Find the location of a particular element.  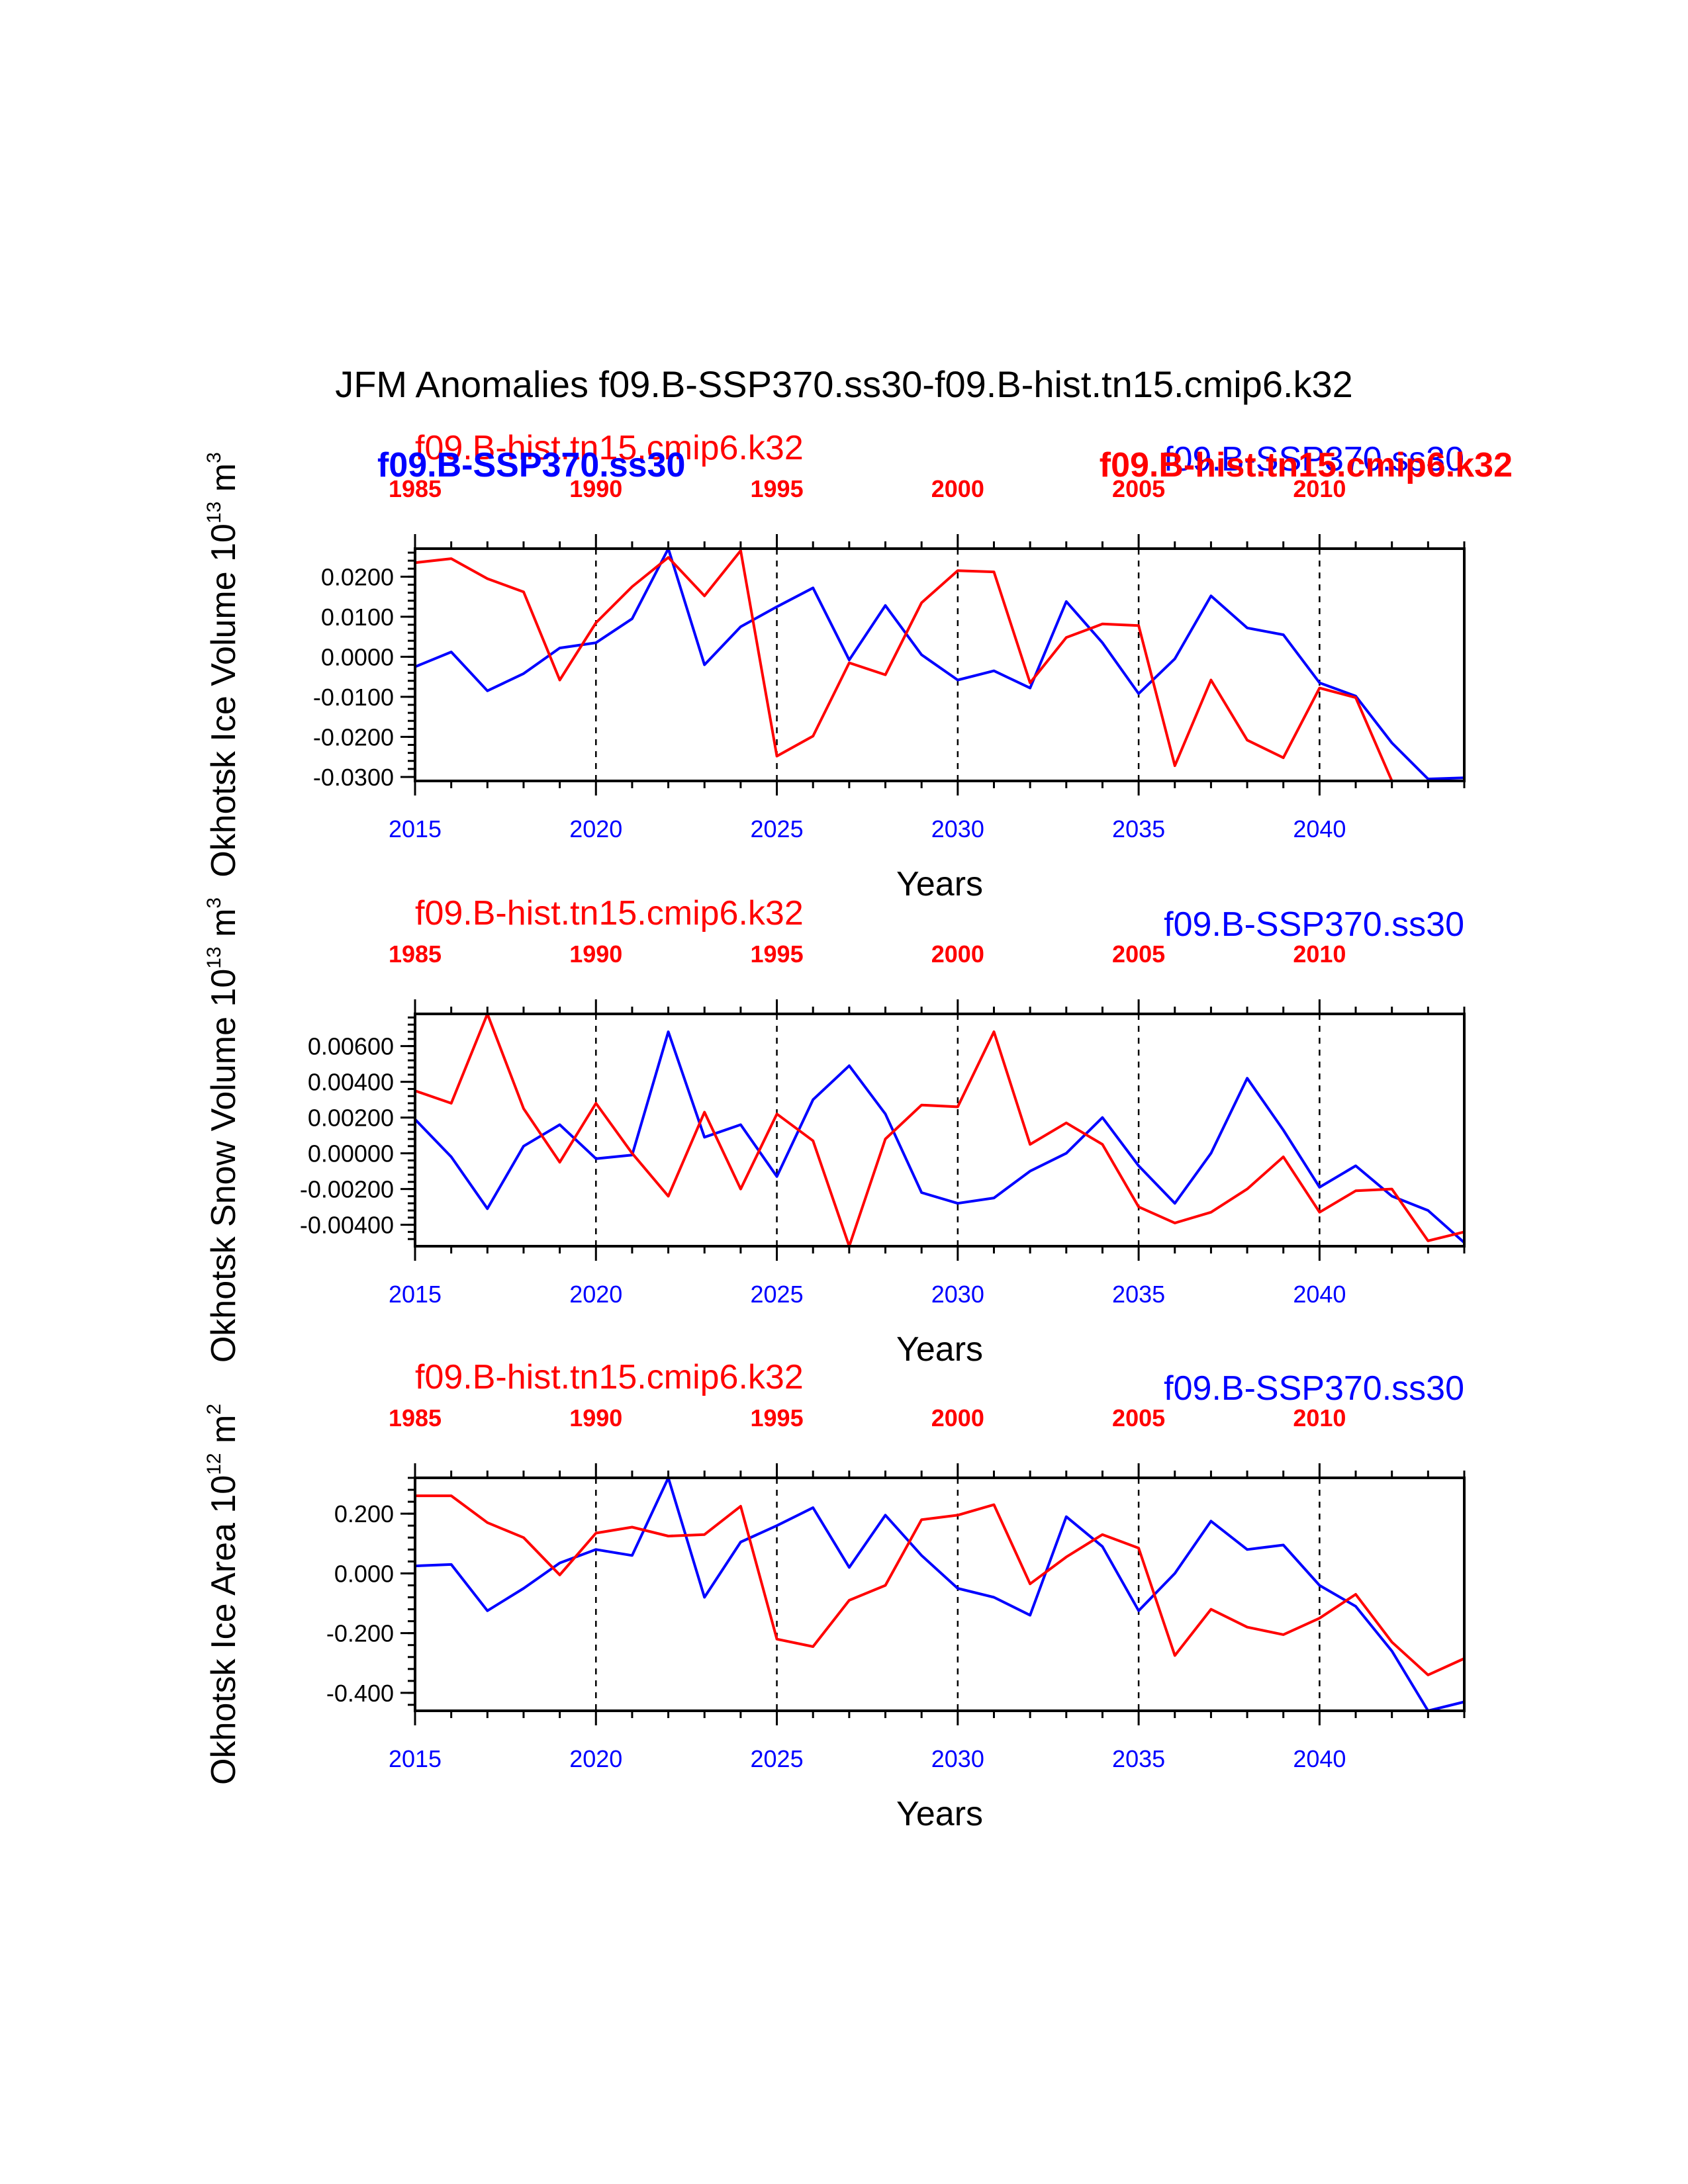

y-tick-label: 0.00000 is located at coordinates (351, 1153).